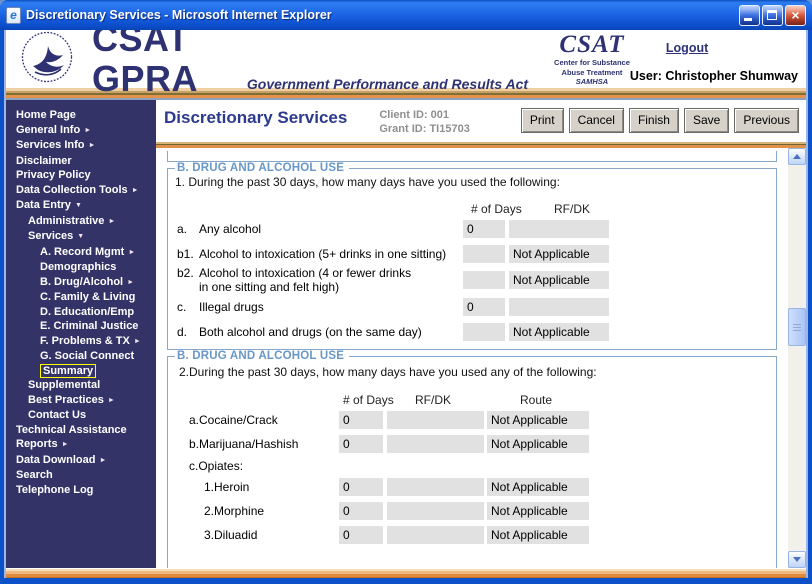 This screenshot has width=812, height=584. I want to click on sidebar-item-general-info: General Info ►, so click(81, 131).